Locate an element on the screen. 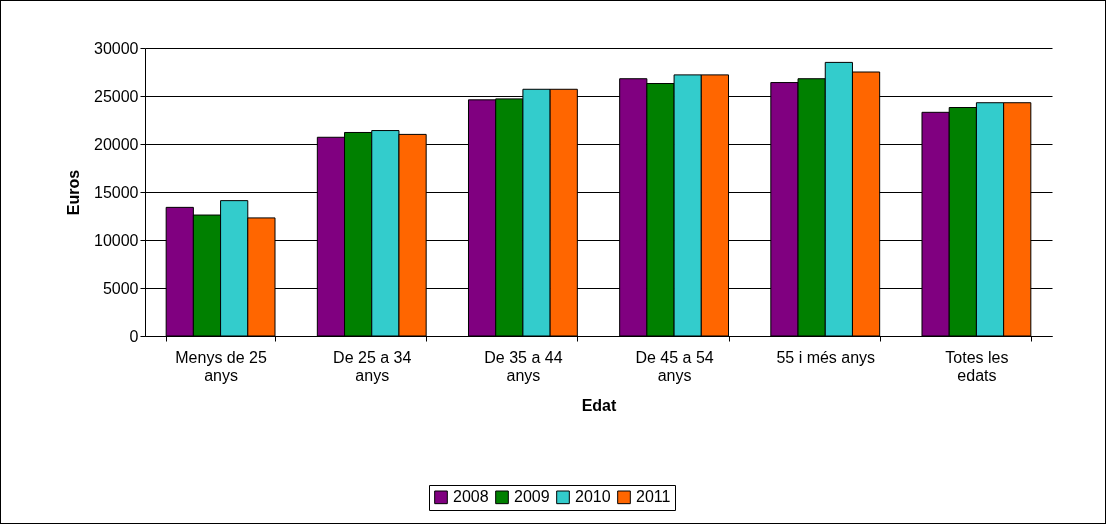  legend-label: 2010 is located at coordinates (593, 497).